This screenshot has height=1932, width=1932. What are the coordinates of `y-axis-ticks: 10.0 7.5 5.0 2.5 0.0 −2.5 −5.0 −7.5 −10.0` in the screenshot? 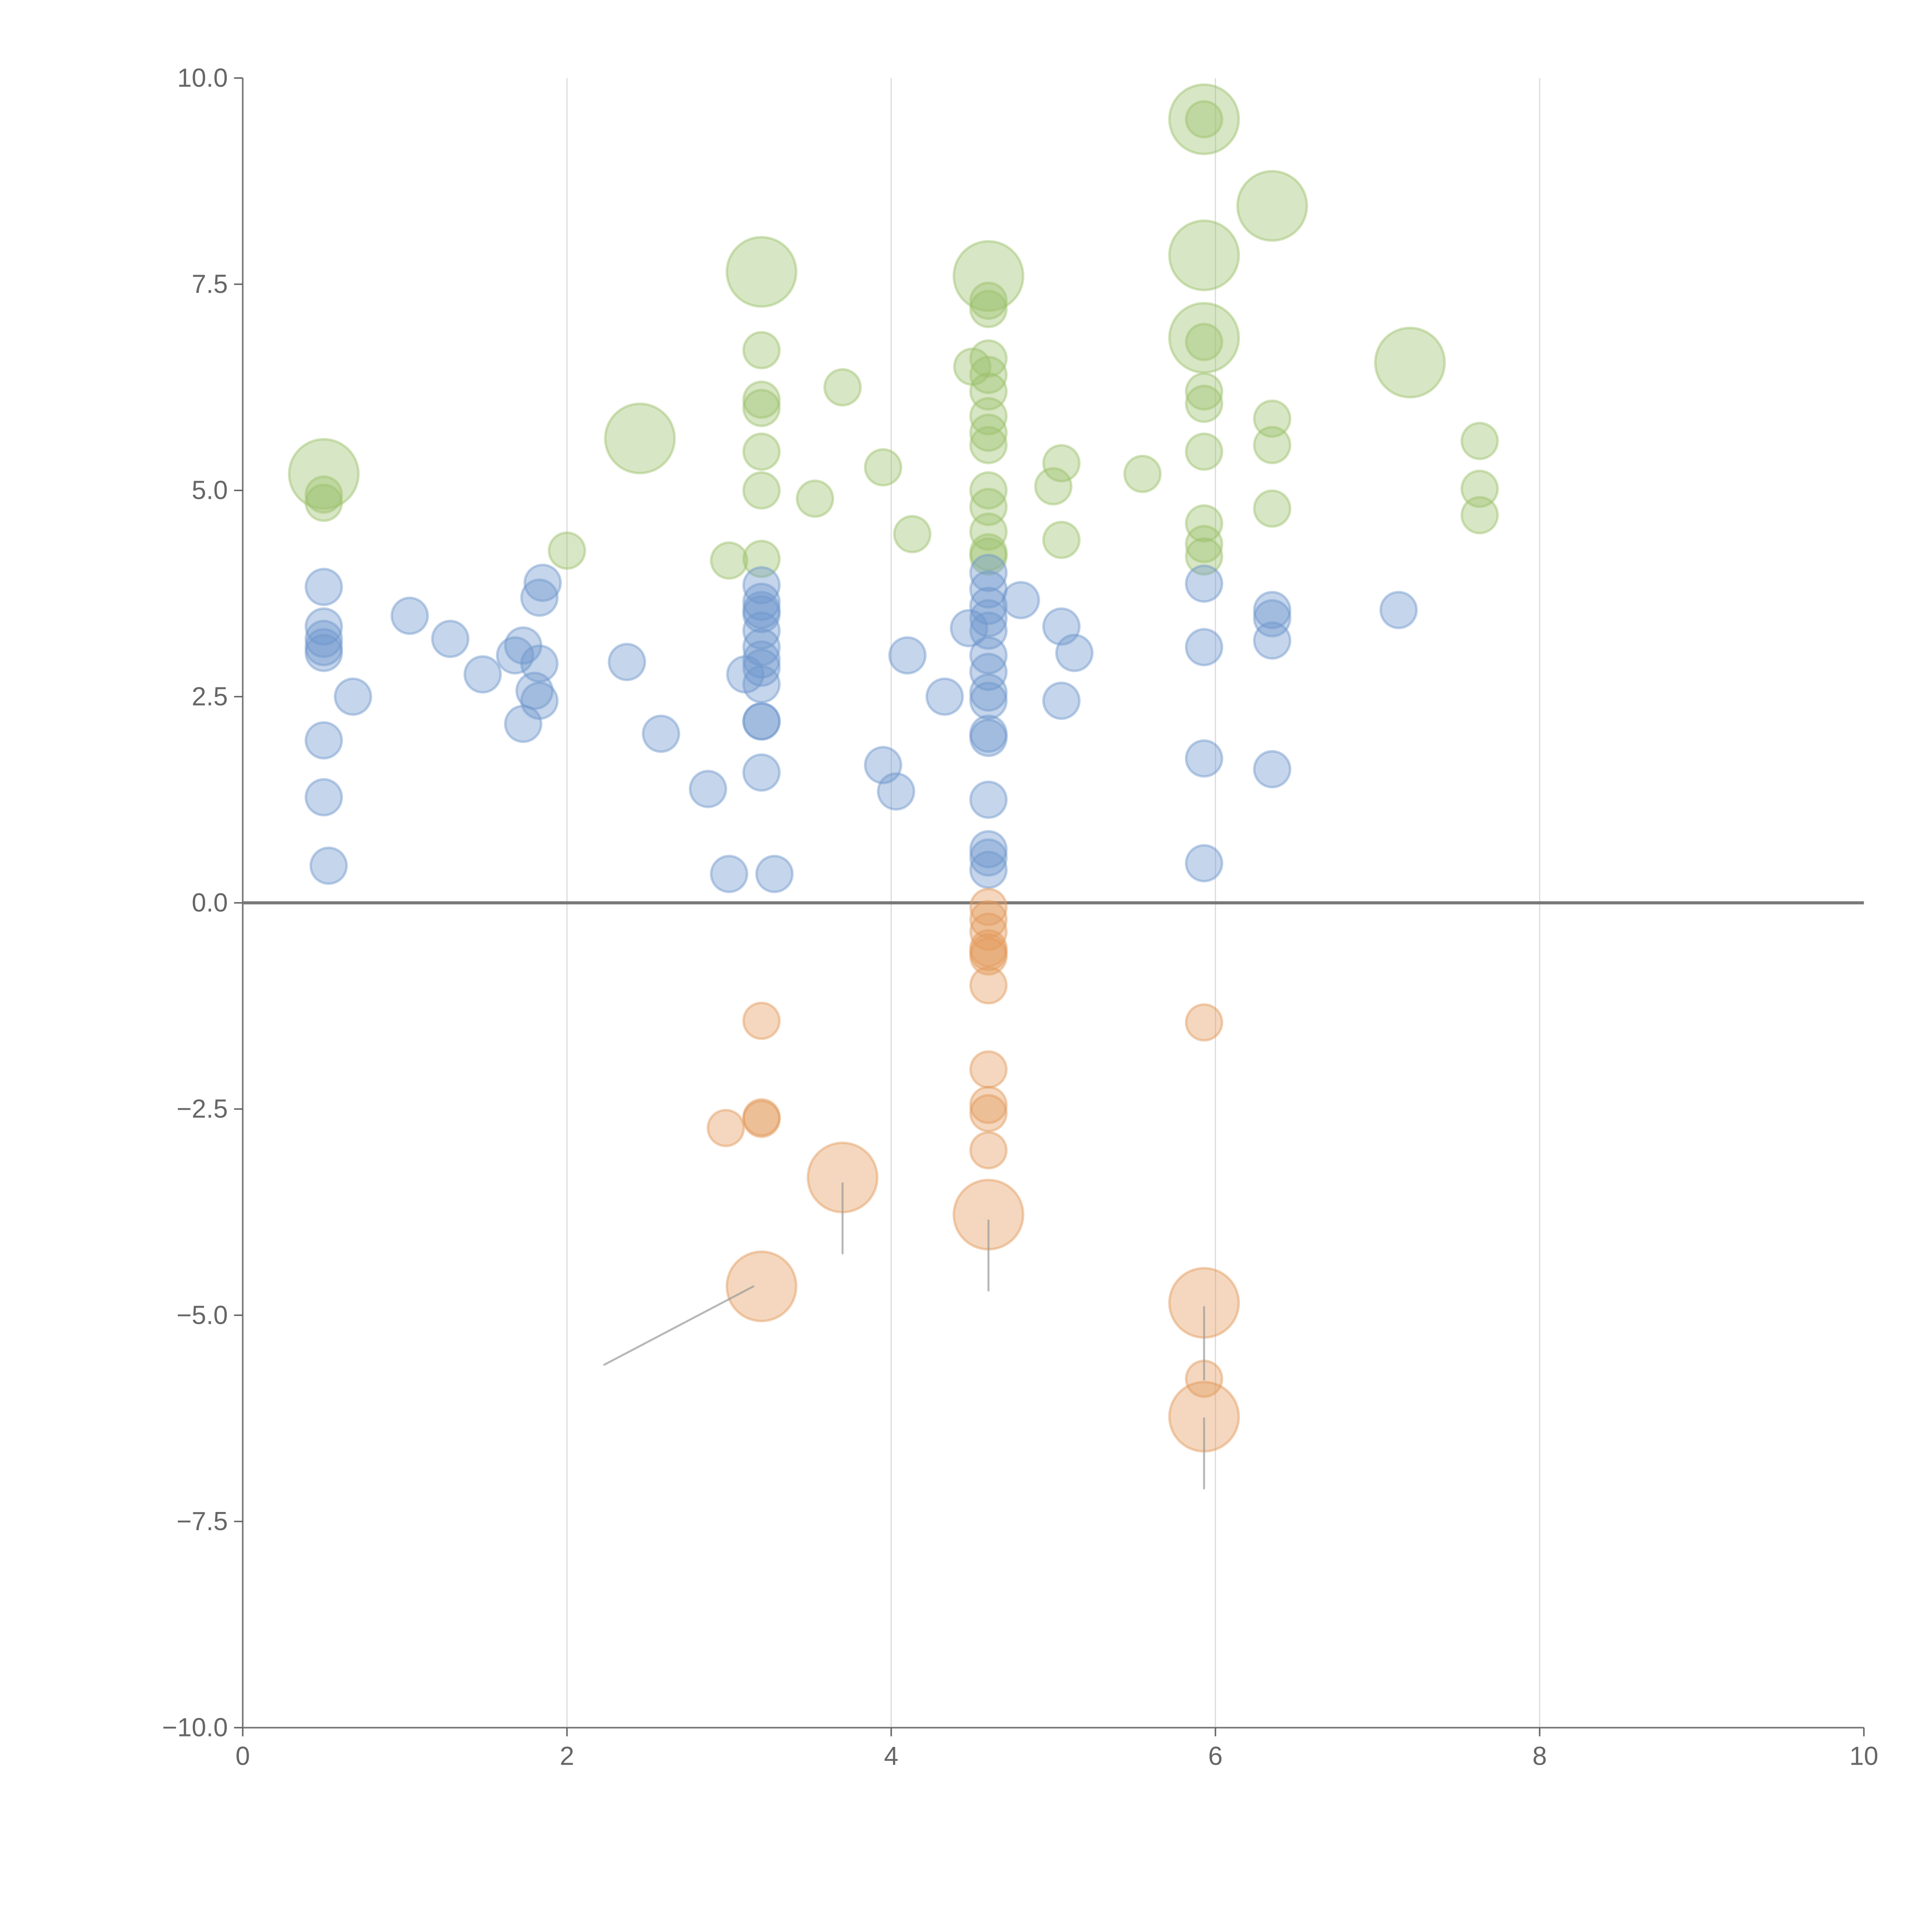 It's located at (202, 903).